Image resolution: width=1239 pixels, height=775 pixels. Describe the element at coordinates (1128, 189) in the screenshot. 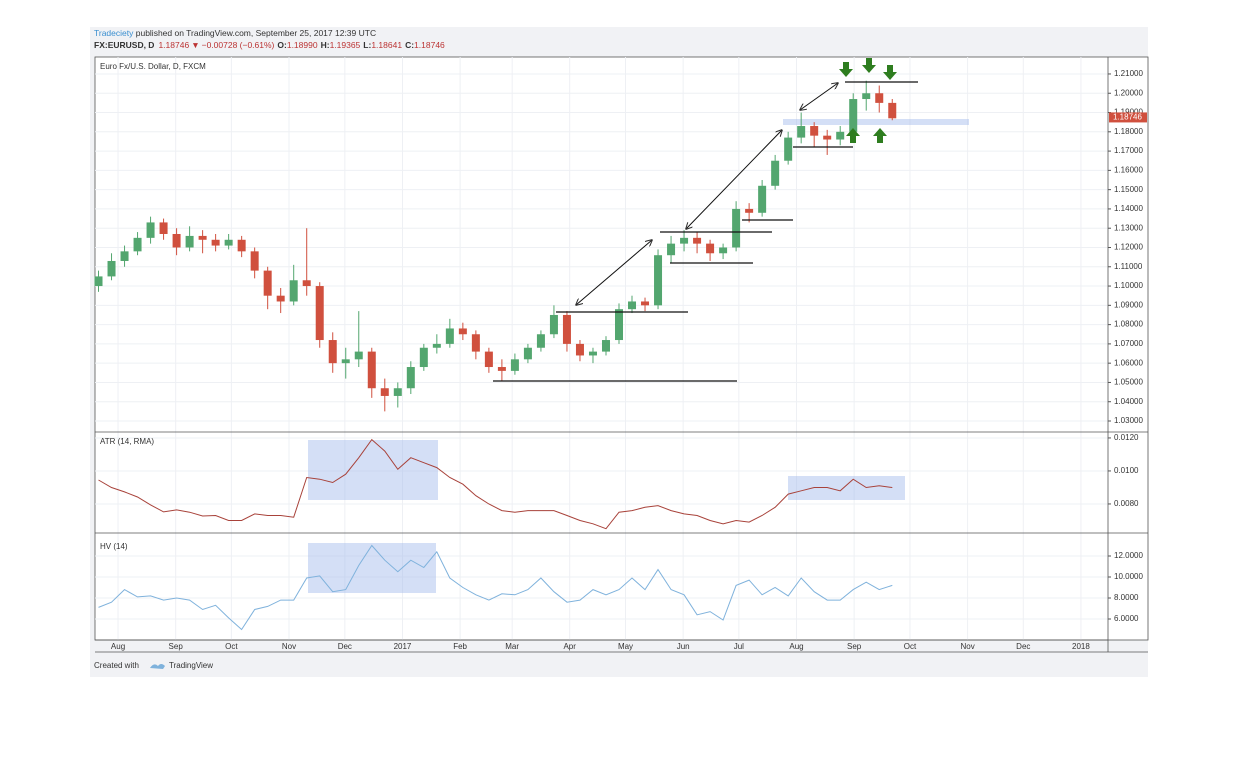

I see `y-tick-label: 1.15000` at that location.